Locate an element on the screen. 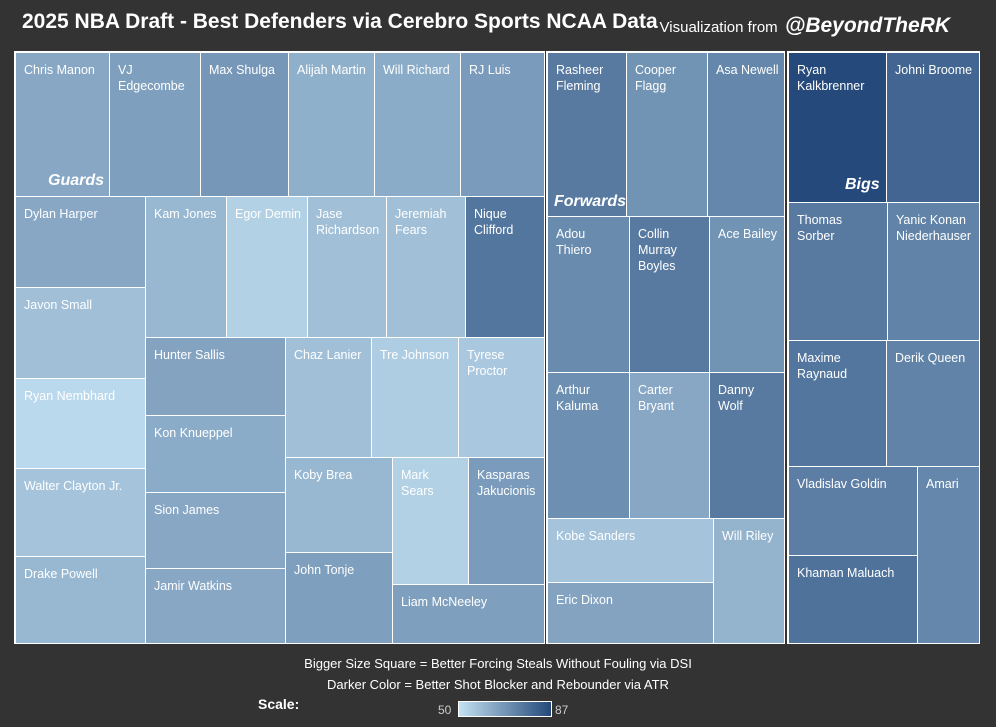 The height and width of the screenshot is (727, 996). player-cell-kobe-sanders: Kobe Sanders is located at coordinates (630, 550).